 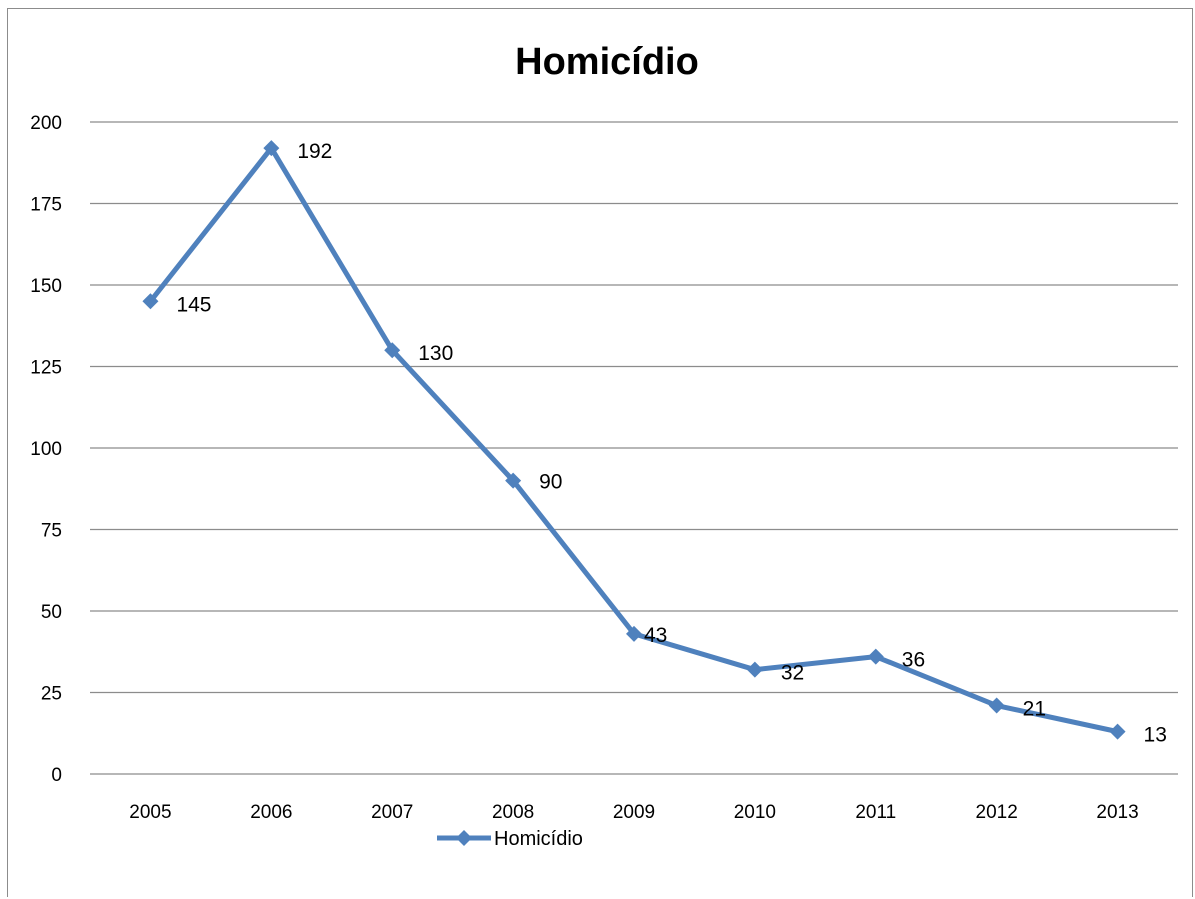 I want to click on y-axis-ticks: 0 25 50 75 100 125 150 175 200, so click(x=46, y=449).